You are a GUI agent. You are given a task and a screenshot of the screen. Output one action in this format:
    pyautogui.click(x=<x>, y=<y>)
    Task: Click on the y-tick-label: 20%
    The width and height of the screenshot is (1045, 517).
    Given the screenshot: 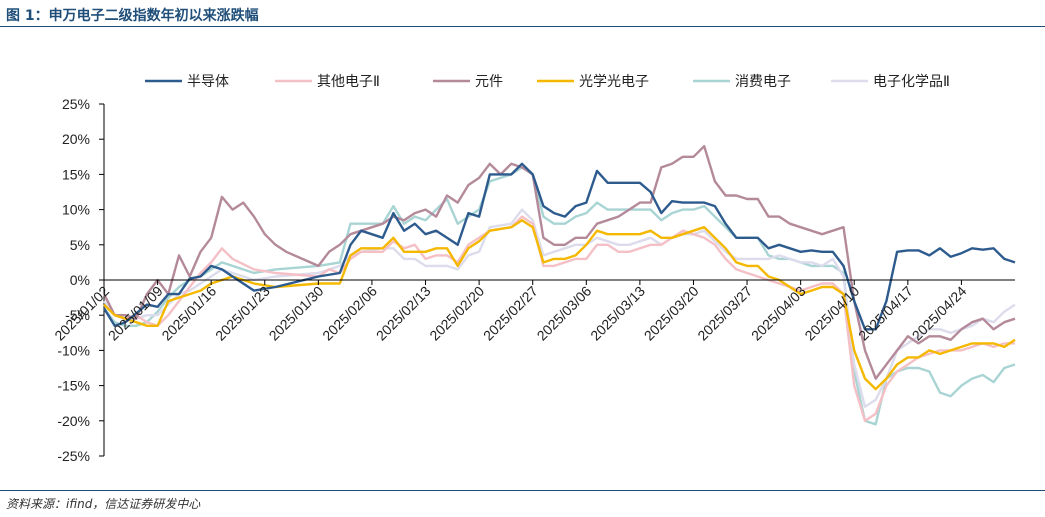 What is the action you would take?
    pyautogui.click(x=76, y=139)
    